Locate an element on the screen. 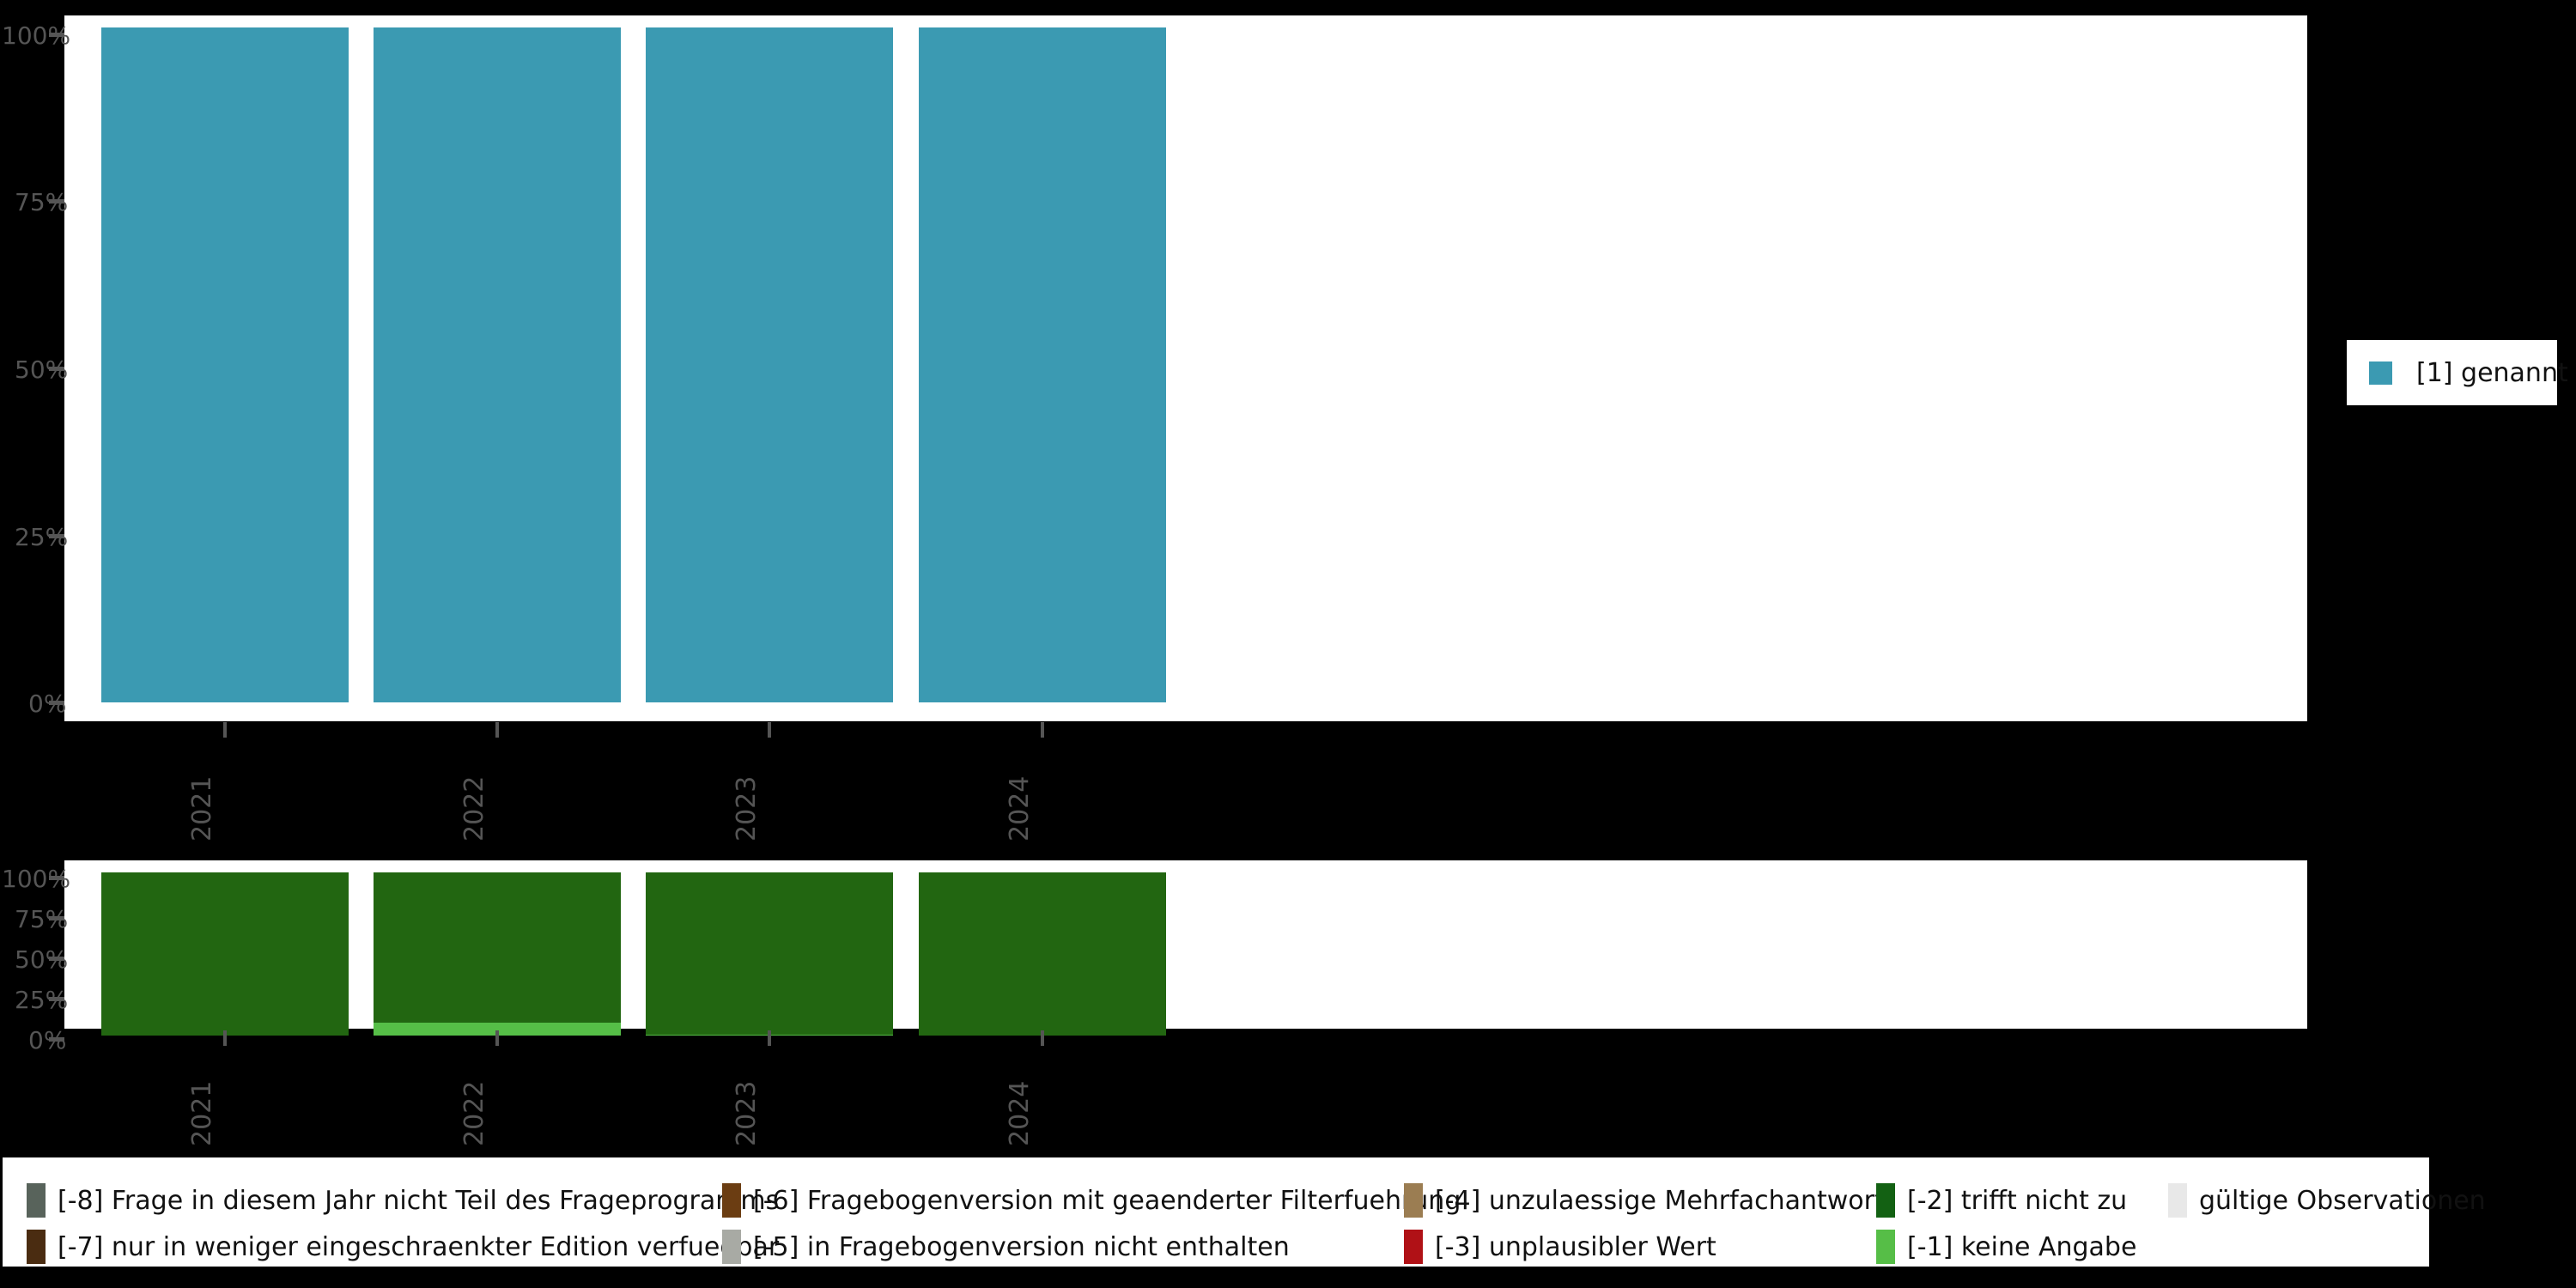  top-xtick-label-2024: 2024 is located at coordinates (1020, 808).